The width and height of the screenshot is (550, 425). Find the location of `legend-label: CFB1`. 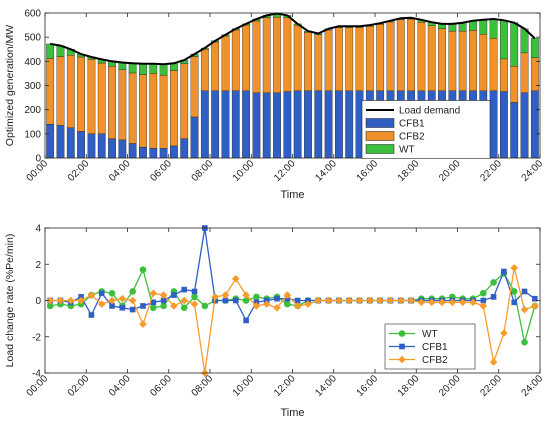

legend-label: CFB1 is located at coordinates (412, 124).